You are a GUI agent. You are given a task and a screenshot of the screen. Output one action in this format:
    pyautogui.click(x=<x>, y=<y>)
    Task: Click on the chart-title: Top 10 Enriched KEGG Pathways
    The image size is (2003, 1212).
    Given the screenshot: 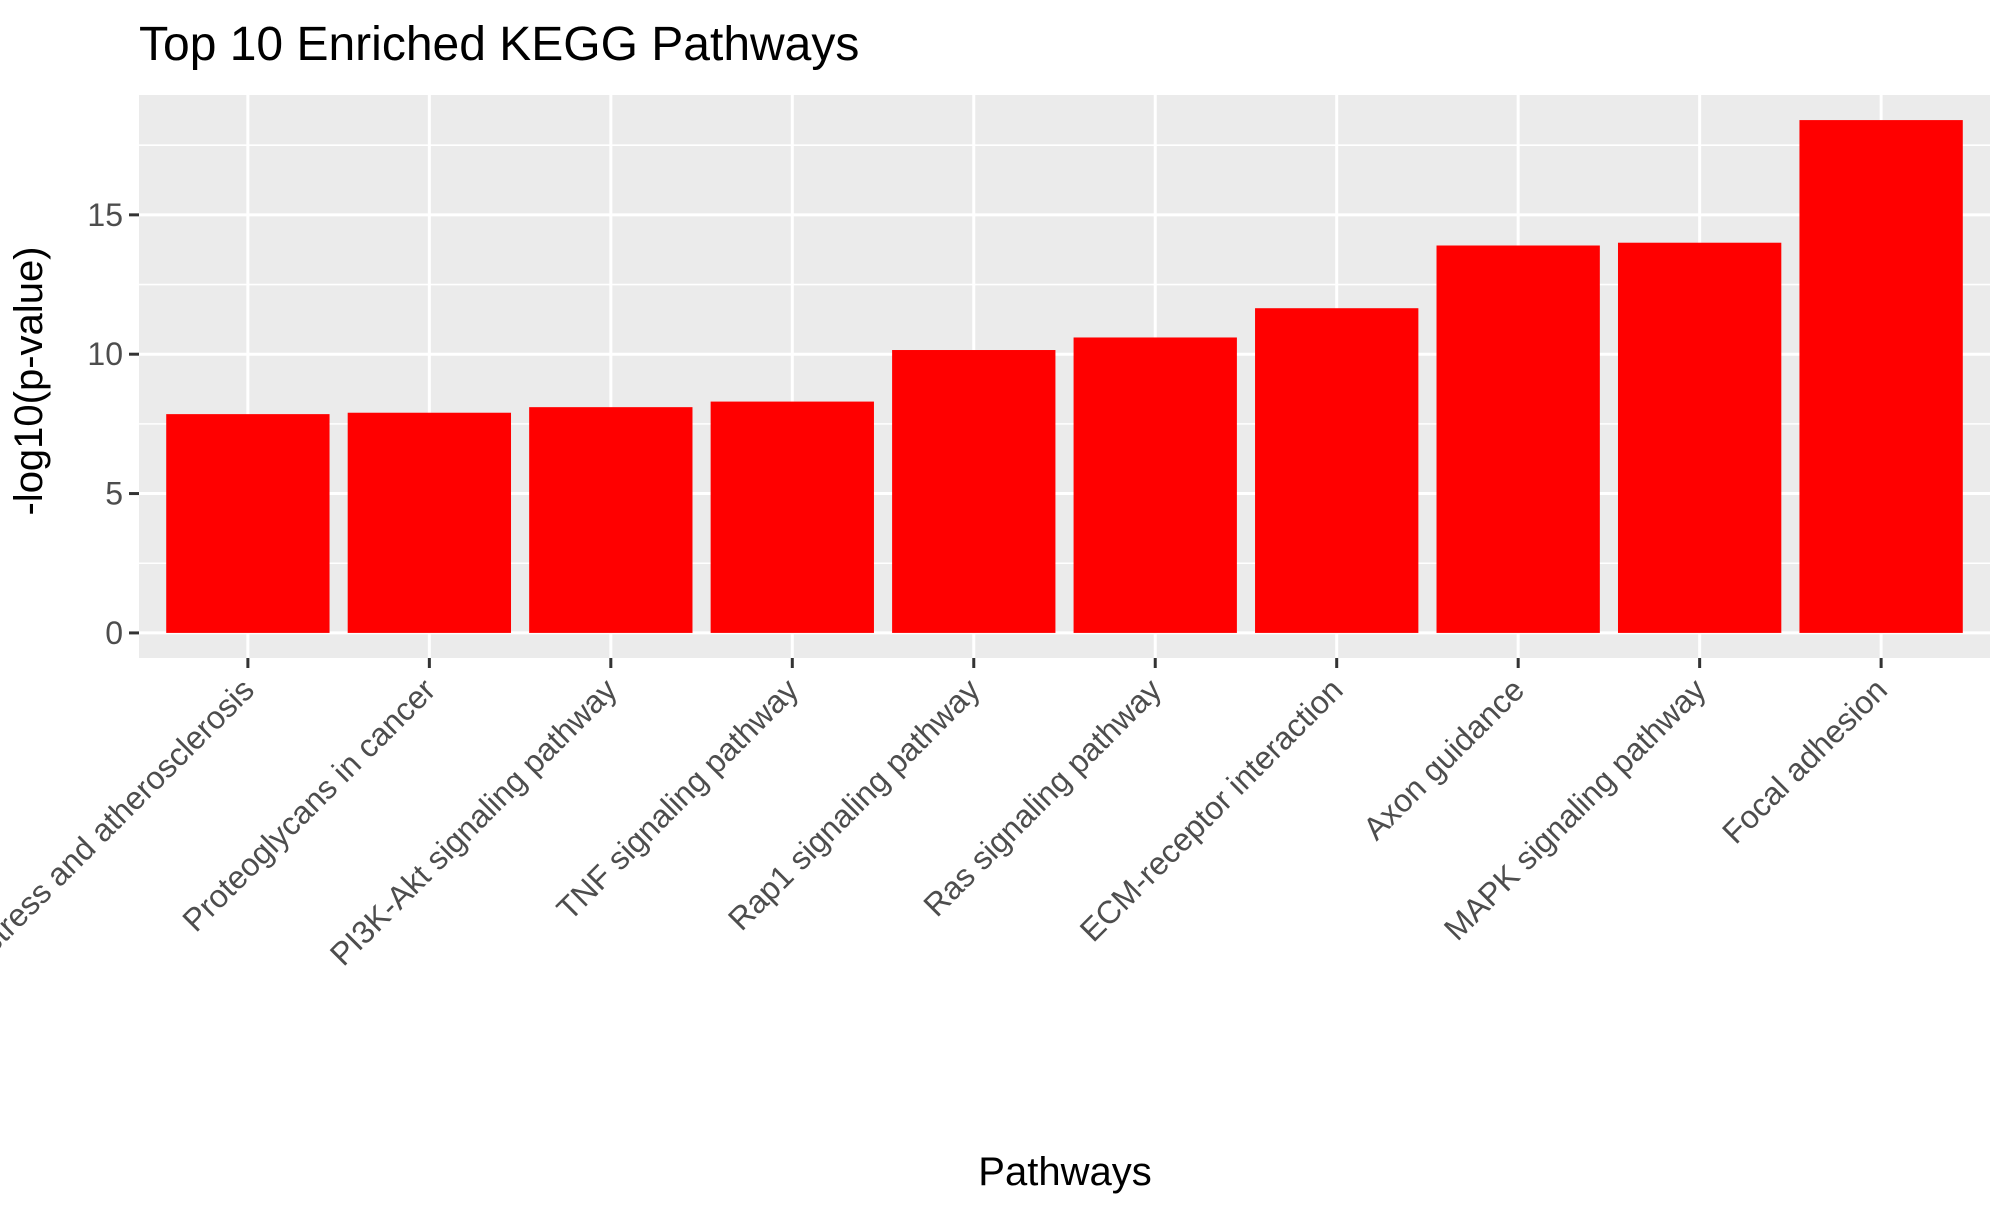 What is the action you would take?
    pyautogui.click(x=499, y=44)
    